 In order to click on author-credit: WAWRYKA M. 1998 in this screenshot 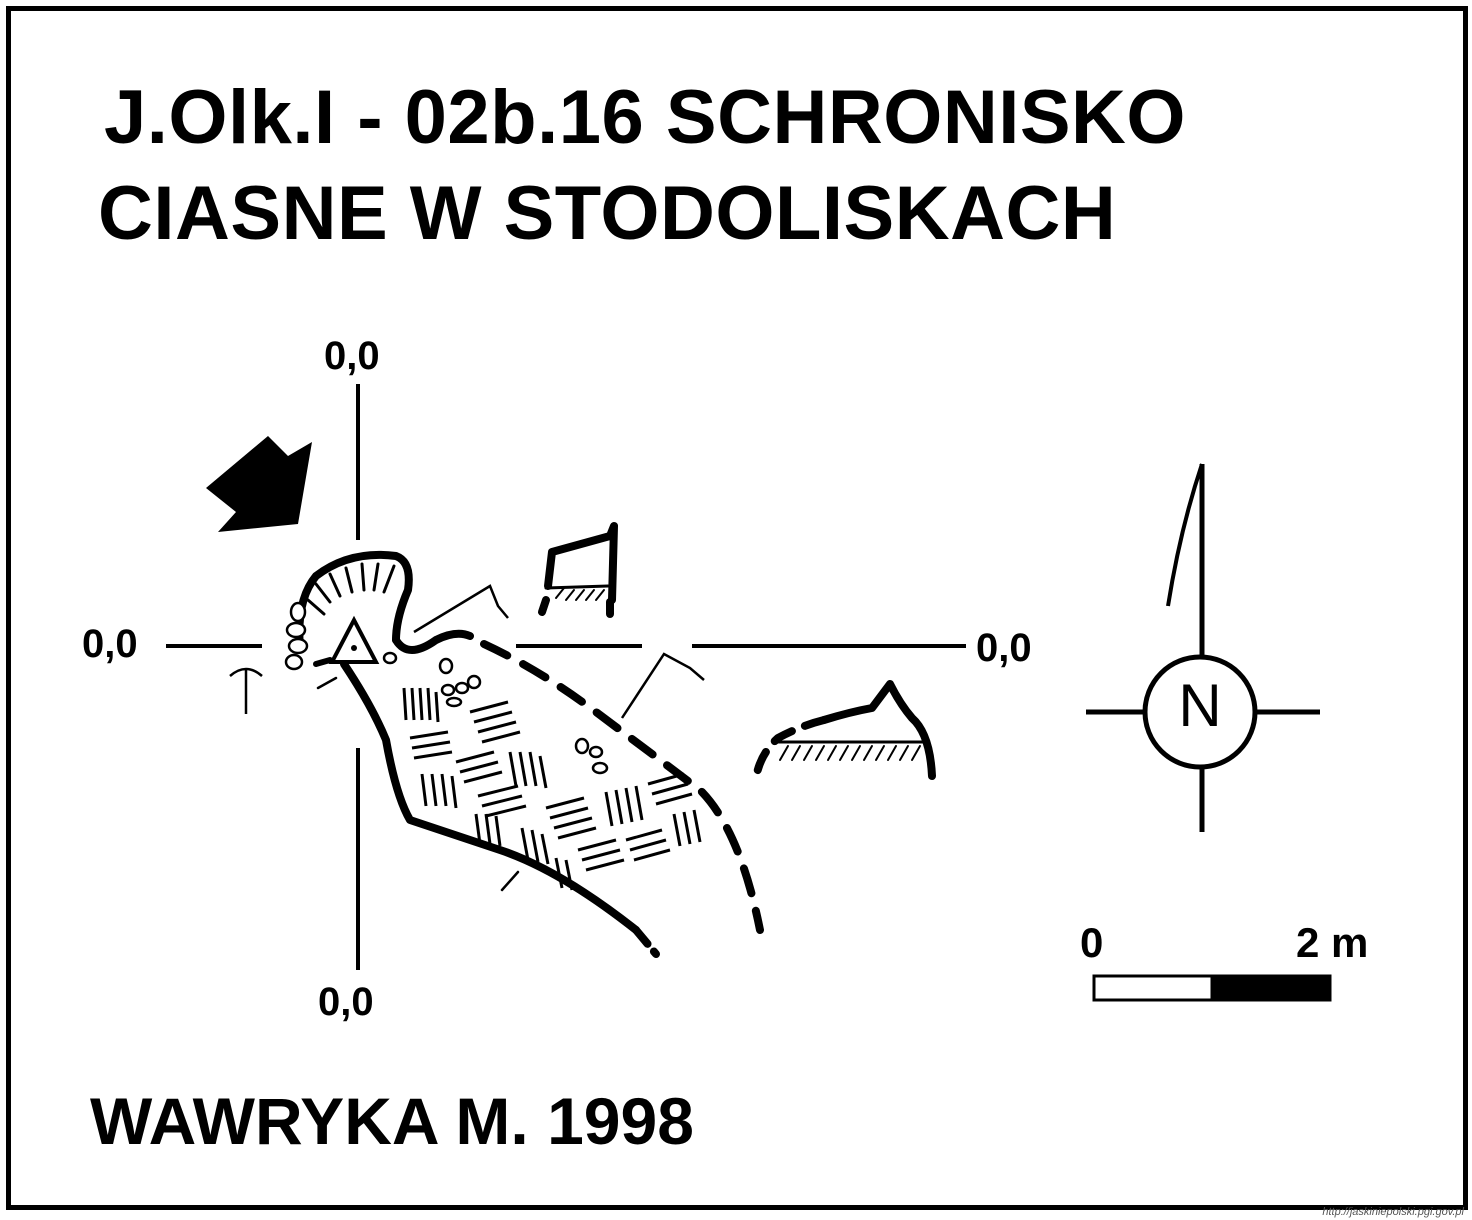, I will do `click(392, 1121)`.